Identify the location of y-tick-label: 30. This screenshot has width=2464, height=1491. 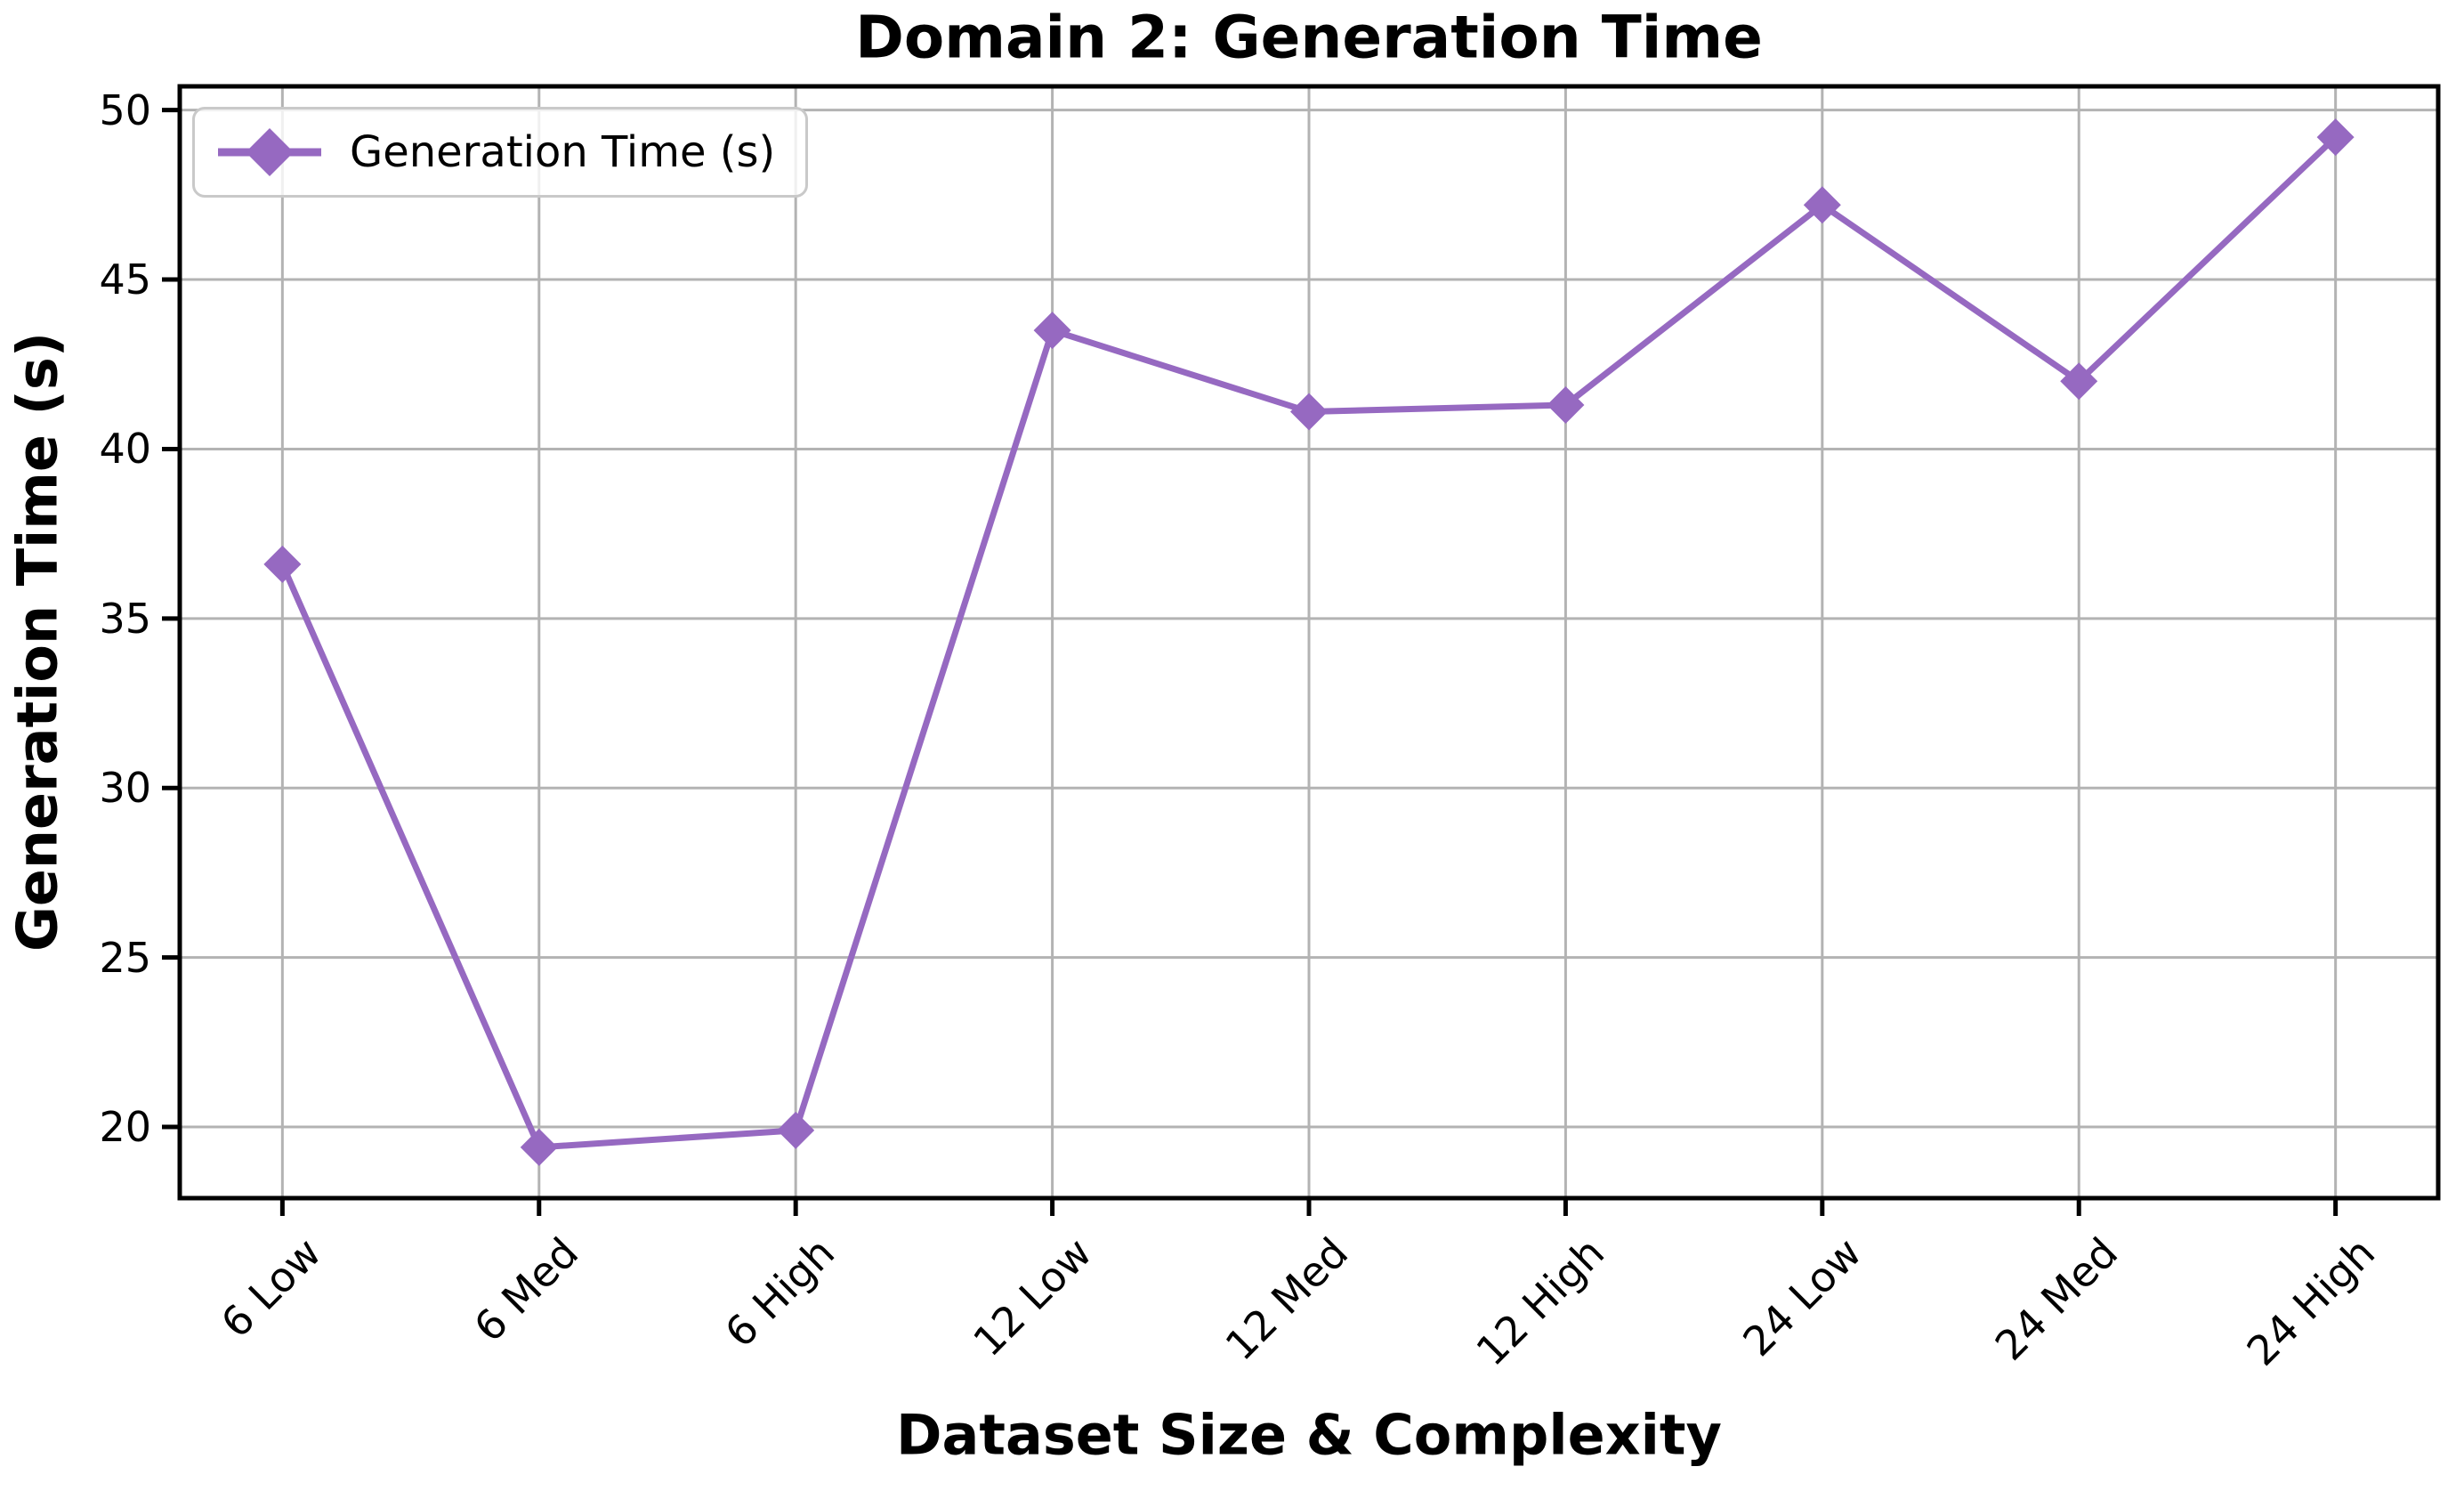
(125, 788).